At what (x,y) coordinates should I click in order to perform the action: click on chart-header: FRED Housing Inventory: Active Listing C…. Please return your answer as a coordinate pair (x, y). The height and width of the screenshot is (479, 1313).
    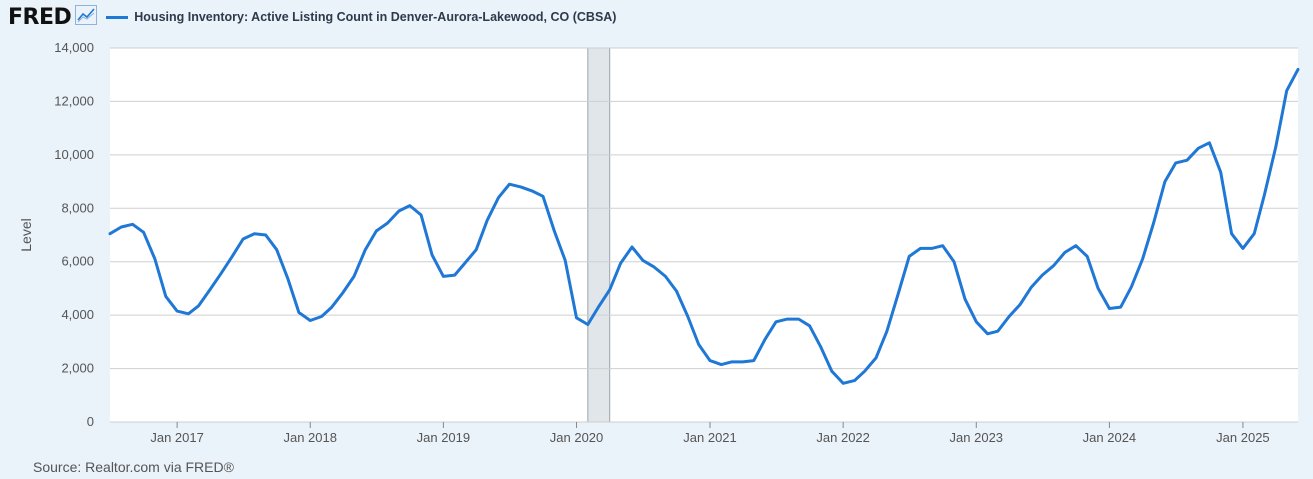
    Looking at the image, I should click on (312, 17).